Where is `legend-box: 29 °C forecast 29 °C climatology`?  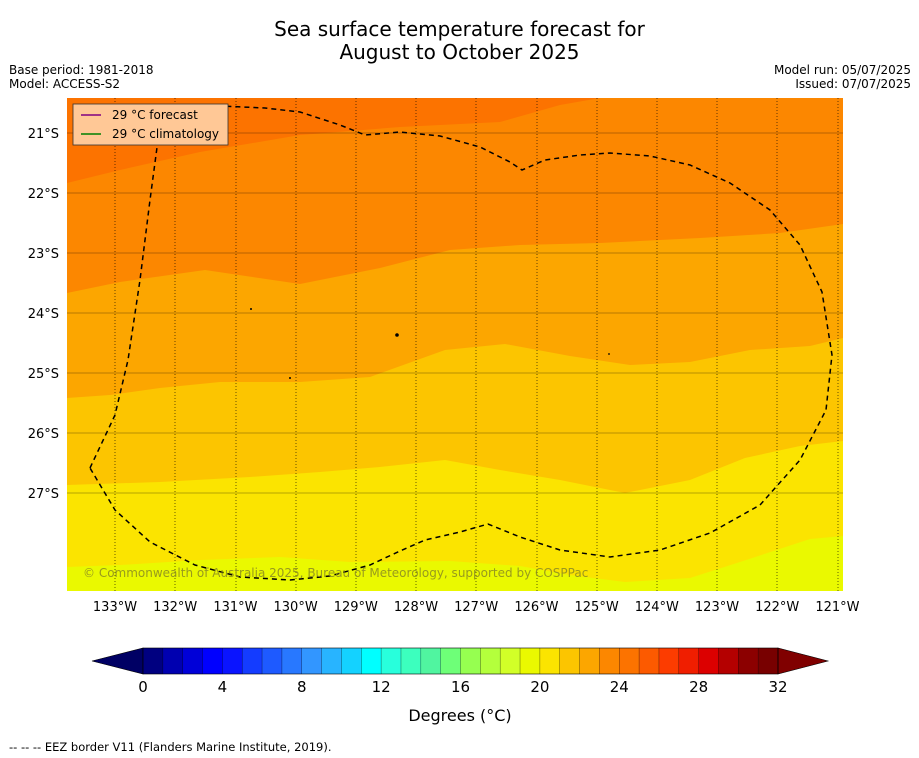
legend-box: 29 °C forecast 29 °C climatology is located at coordinates (150, 124).